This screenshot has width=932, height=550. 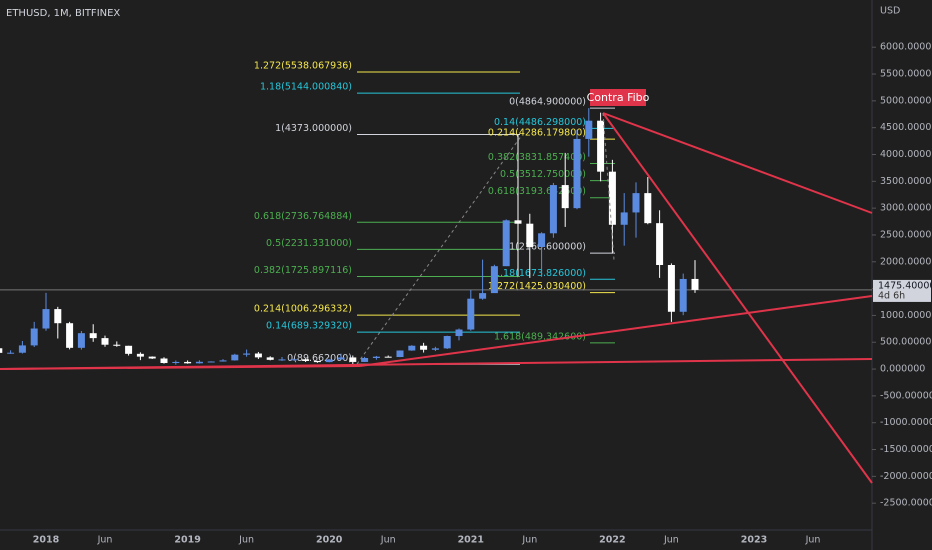 I want to click on fib-label: 0.382(3831.857400), so click(x=537, y=157).